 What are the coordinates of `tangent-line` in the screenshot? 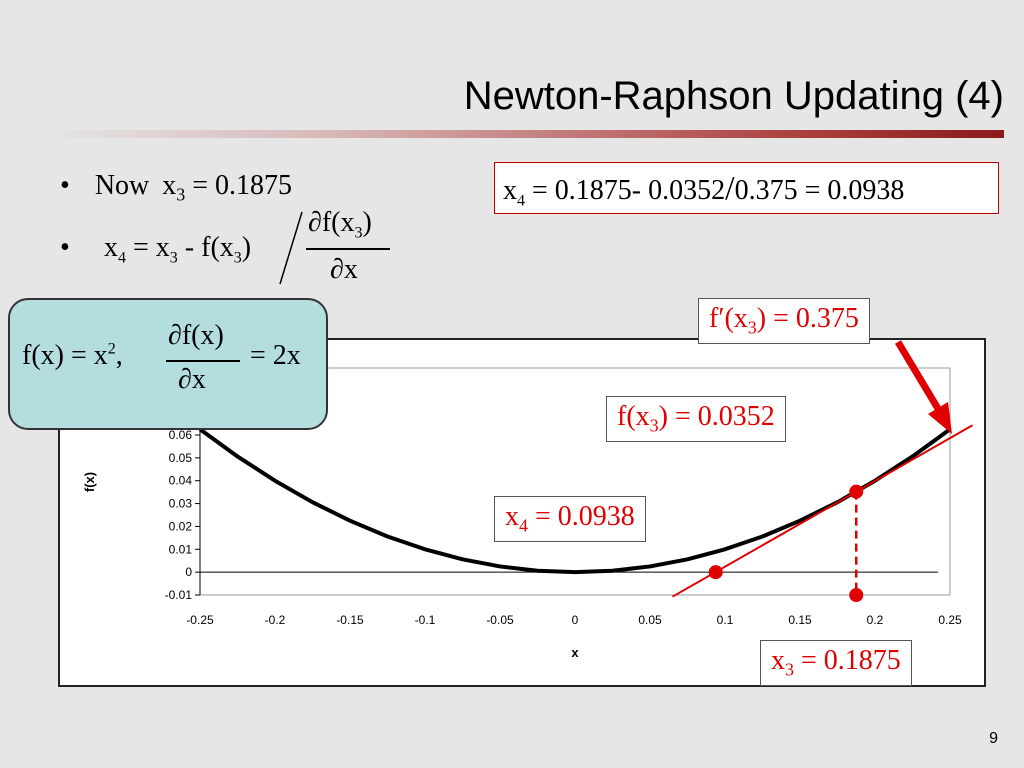 It's located at (822, 511).